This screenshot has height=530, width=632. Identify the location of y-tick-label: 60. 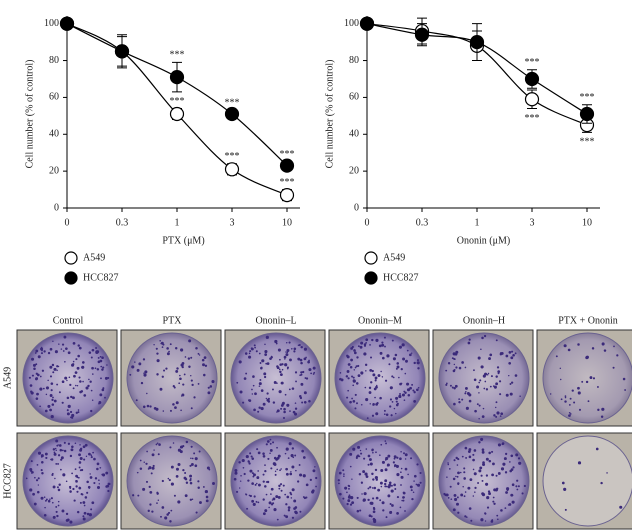
(54, 97).